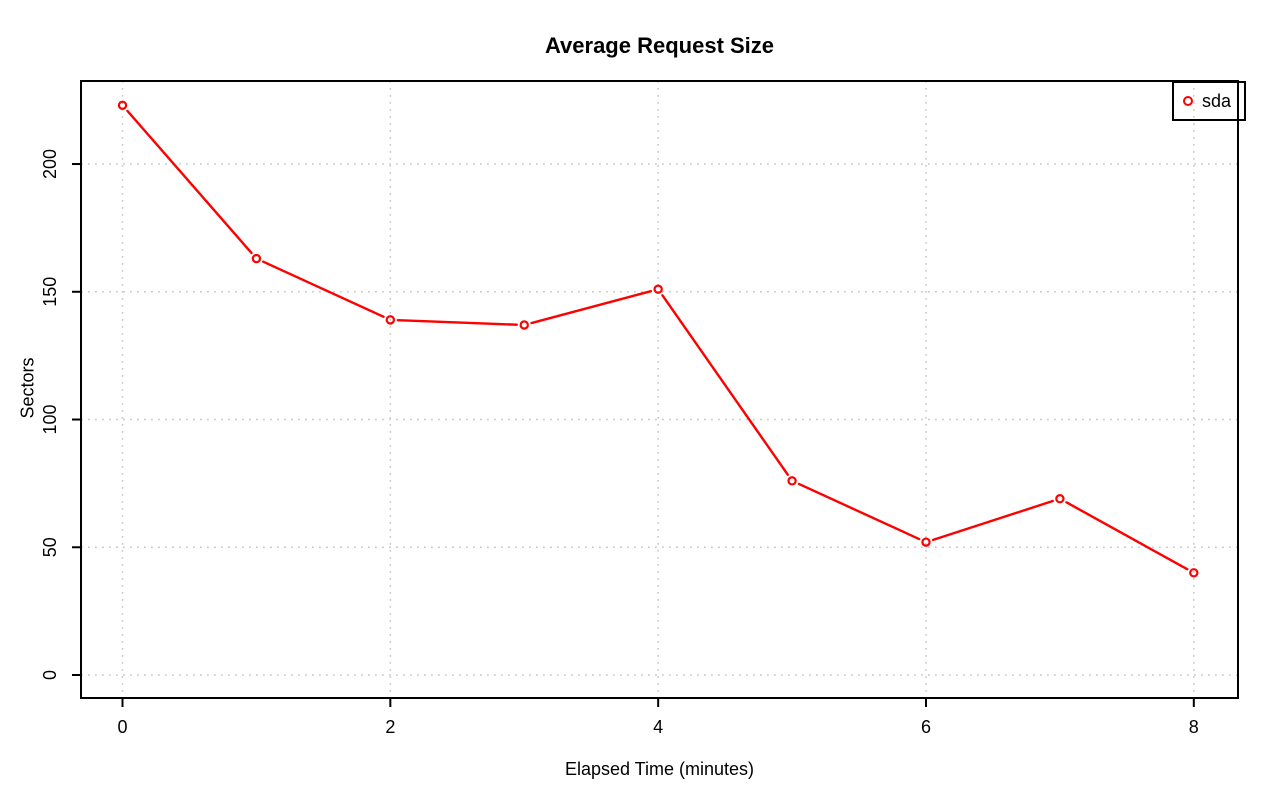  I want to click on x-tick-label: 2, so click(390, 727).